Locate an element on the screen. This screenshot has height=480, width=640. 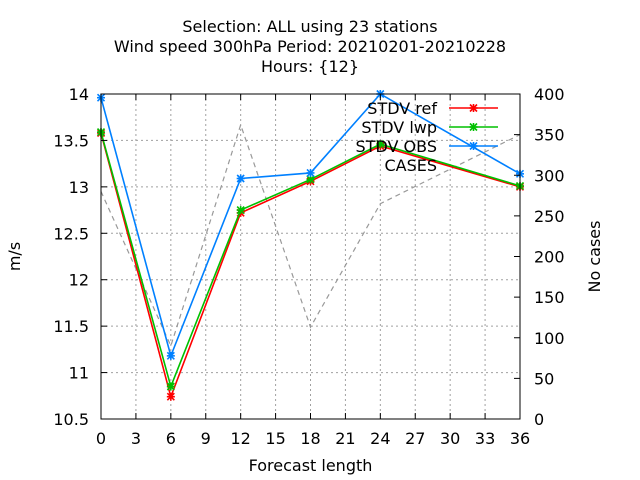
legend-marker-stdv-lwp is located at coordinates (473, 127).